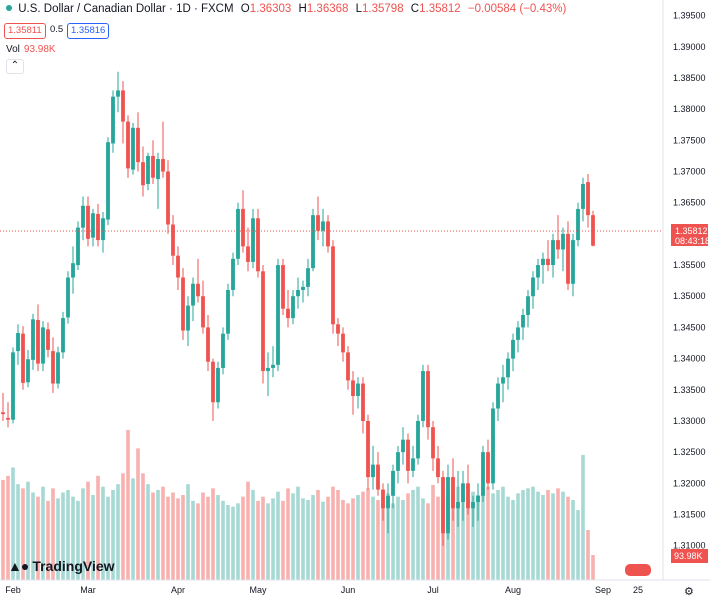 This screenshot has height=600, width=710. Describe the element at coordinates (638, 590) in the screenshot. I see `time-tick-label: 25` at that location.